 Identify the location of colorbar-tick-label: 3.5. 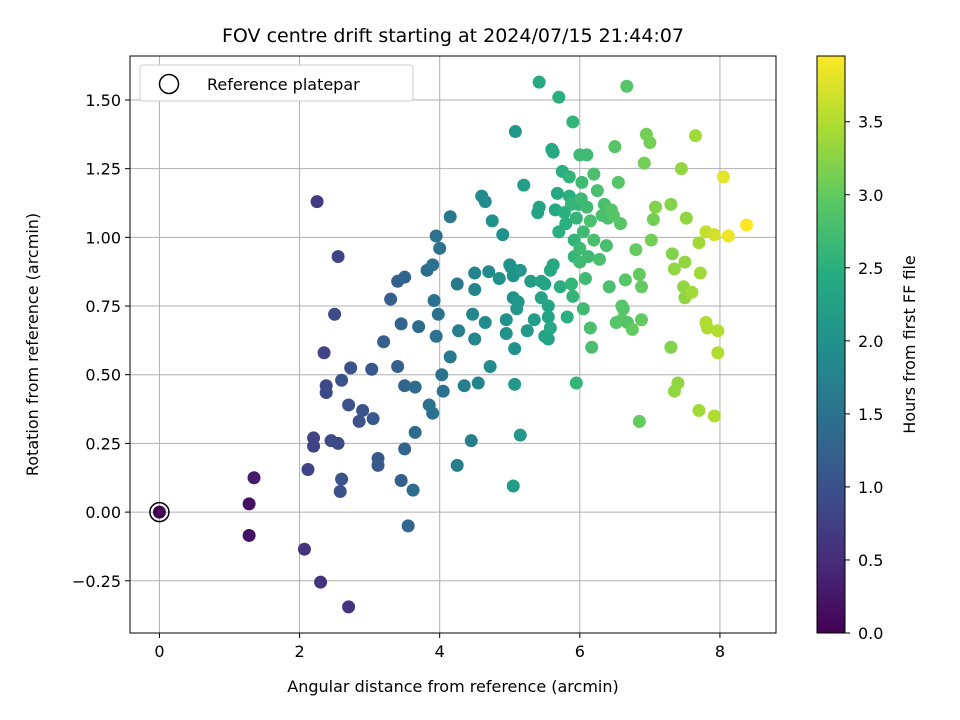
(870, 122).